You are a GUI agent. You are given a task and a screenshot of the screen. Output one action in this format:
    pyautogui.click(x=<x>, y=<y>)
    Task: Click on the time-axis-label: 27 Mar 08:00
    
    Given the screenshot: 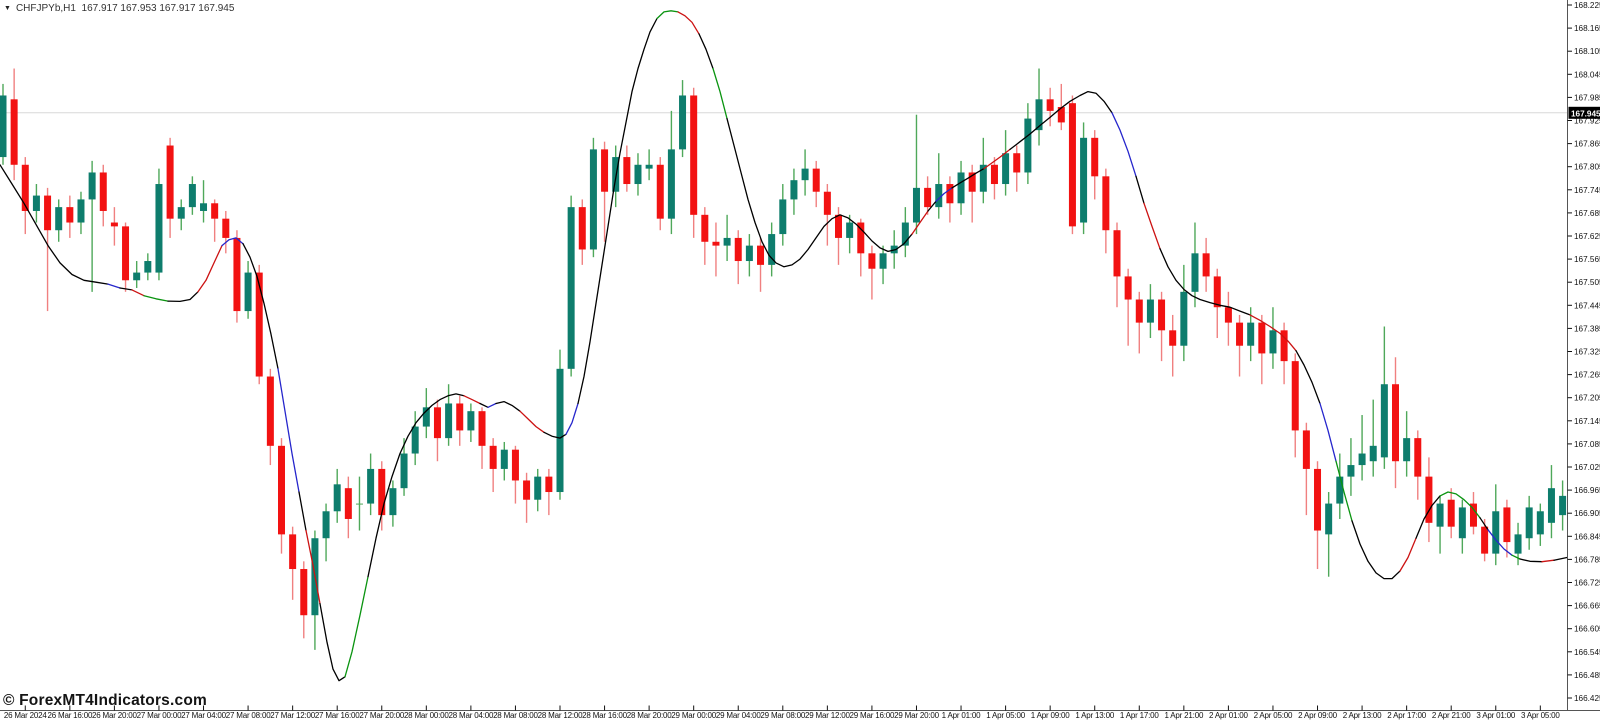 What is the action you would take?
    pyautogui.click(x=248, y=715)
    